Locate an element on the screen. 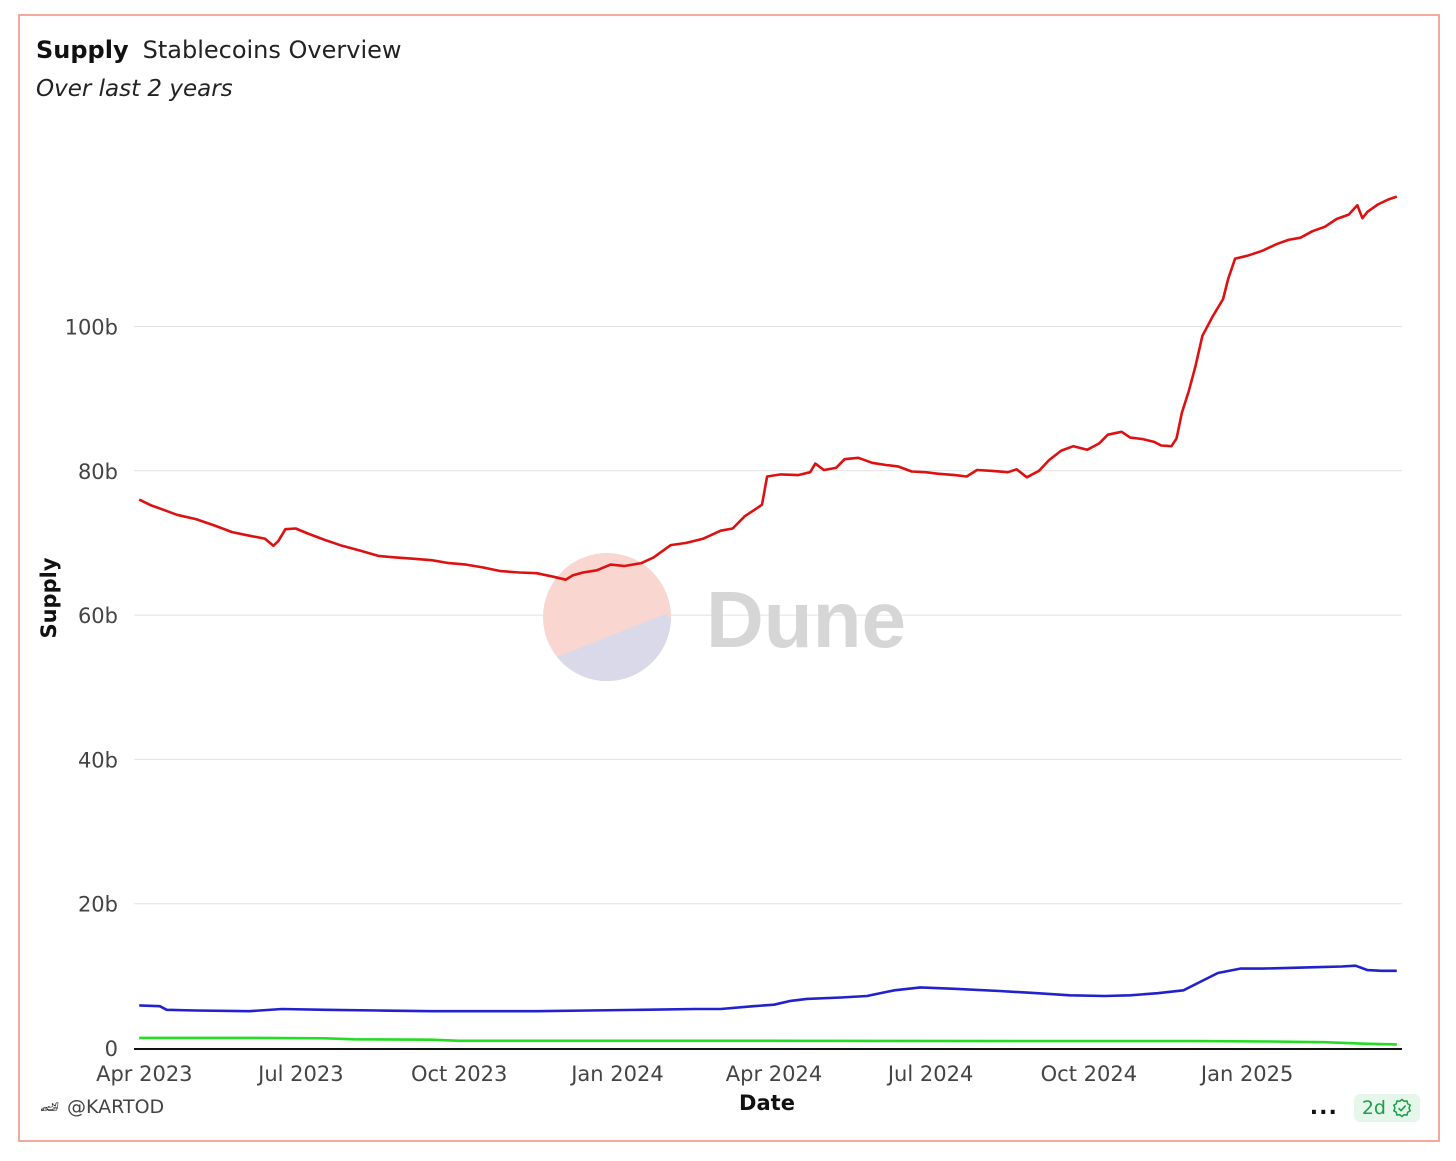  dune-watermark: Dune is located at coordinates (724, 617).